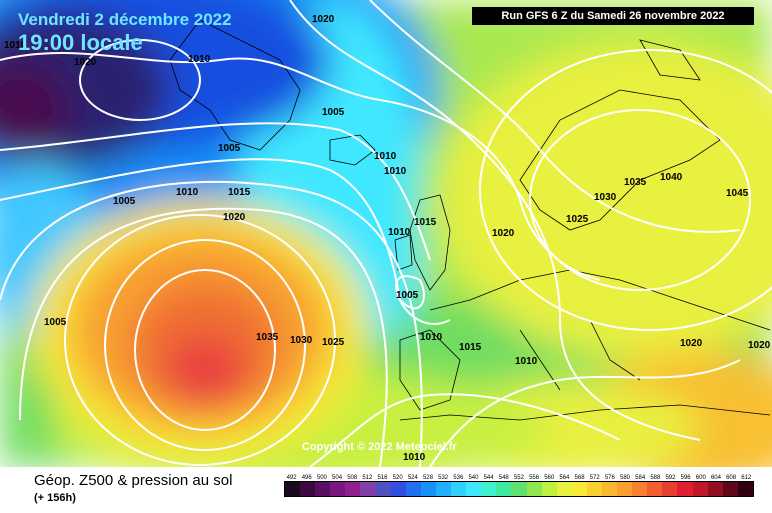  I want to click on legend-tick-label: 556, so click(534, 478).